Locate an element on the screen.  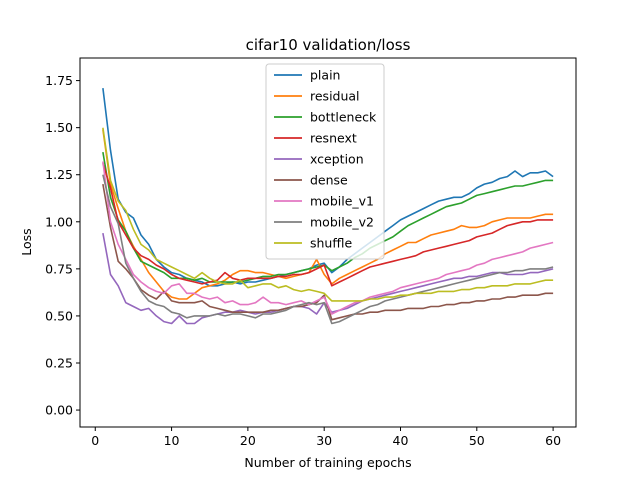
chart-title: cifar10 validation/loss is located at coordinates (328, 45).